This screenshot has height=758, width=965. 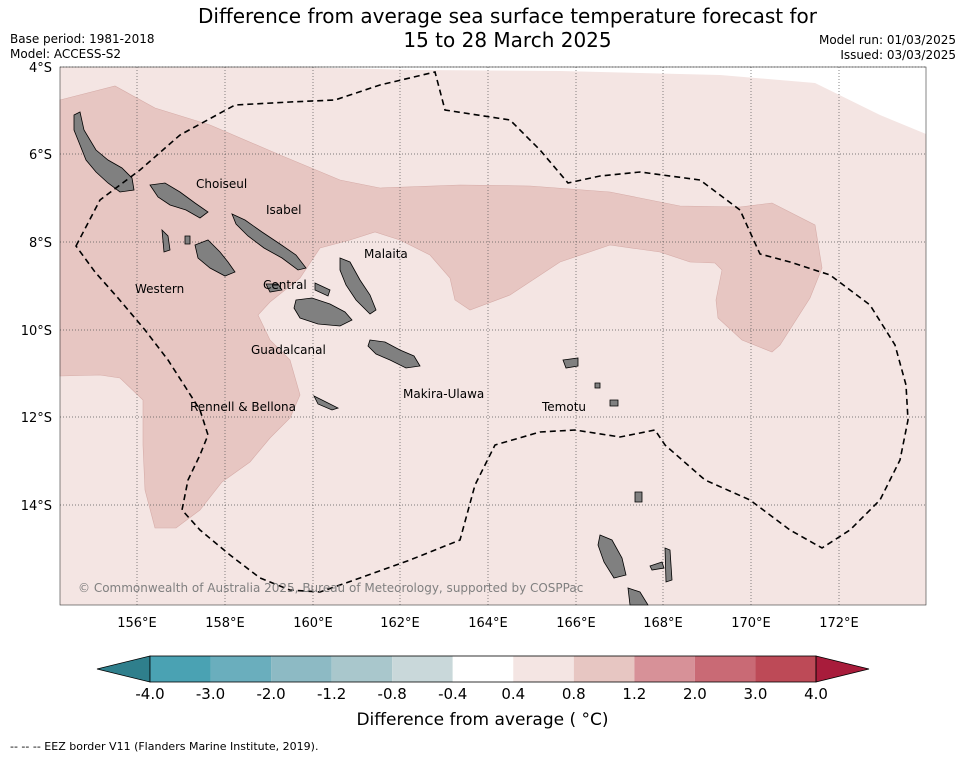 I want to click on place-temotu: Temotu, so click(x=563, y=407).